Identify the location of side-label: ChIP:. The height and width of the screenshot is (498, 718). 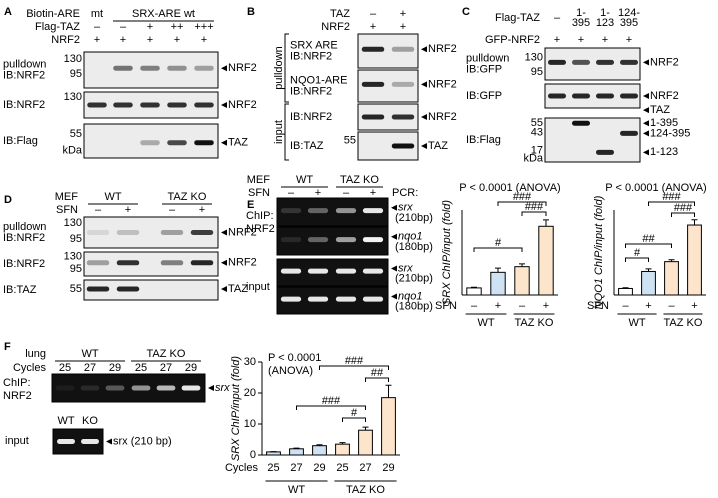
(17, 383).